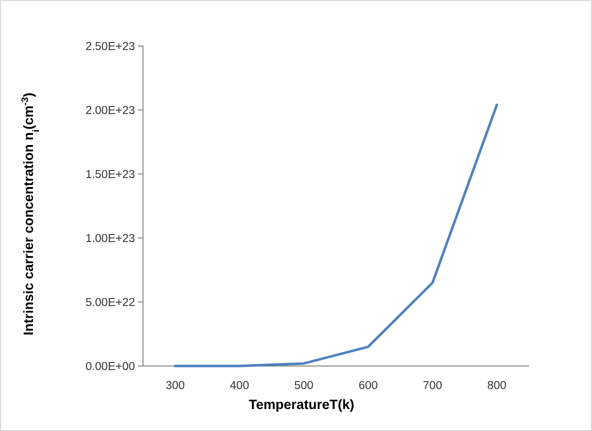 The width and height of the screenshot is (592, 431). Describe the element at coordinates (368, 386) in the screenshot. I see `x-tick-label: 600` at that location.